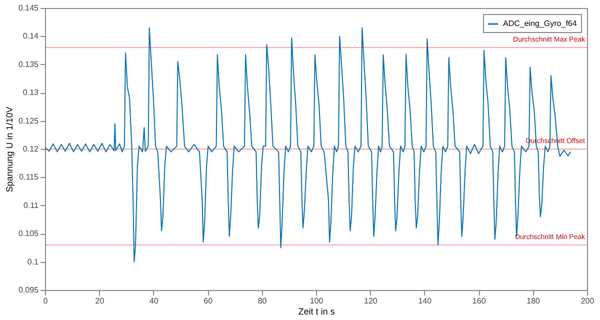 The width and height of the screenshot is (600, 320). What do you see at coordinates (317, 311) in the screenshot?
I see `x-axis-title: Zeit t in s` at bounding box center [317, 311].